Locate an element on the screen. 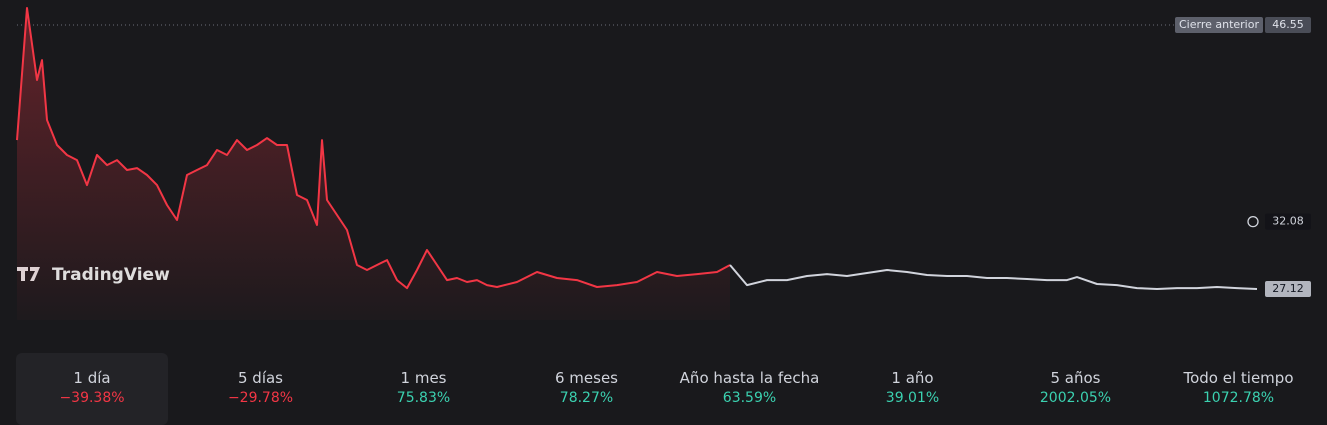 The width and height of the screenshot is (1327, 425). period-button: Todo el tiempo 1072.78% is located at coordinates (1238, 389).